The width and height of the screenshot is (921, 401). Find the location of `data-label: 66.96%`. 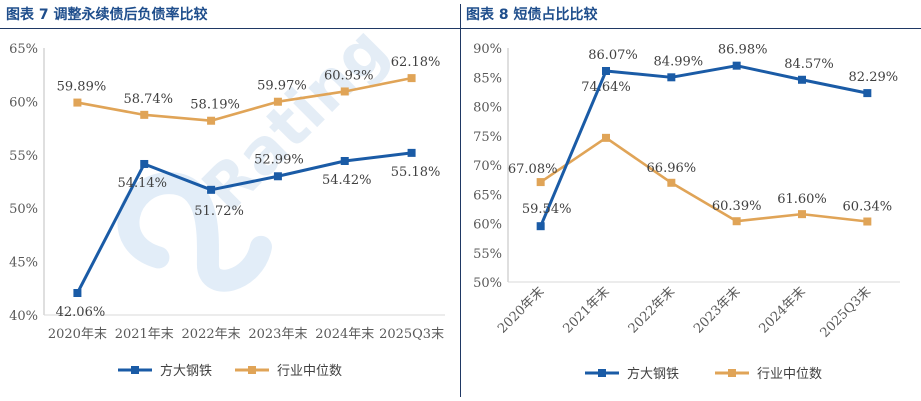

data-label: 66.96% is located at coordinates (672, 168).